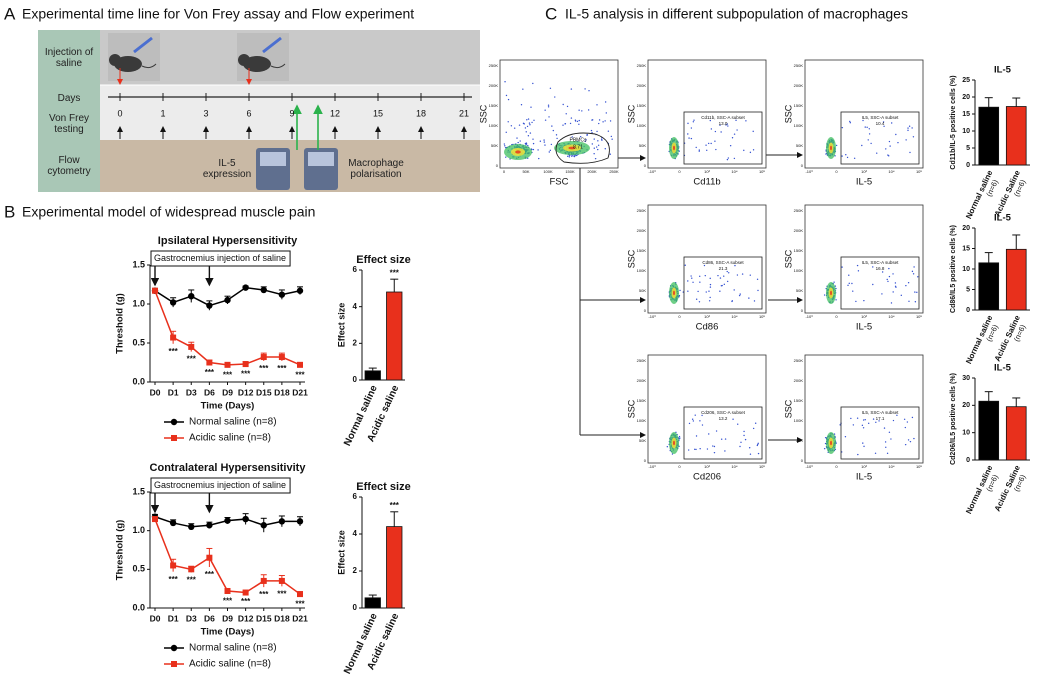 Image resolution: width=1050 pixels, height=684 pixels. I want to click on y-axis-label: Threshold (g), so click(120, 323).